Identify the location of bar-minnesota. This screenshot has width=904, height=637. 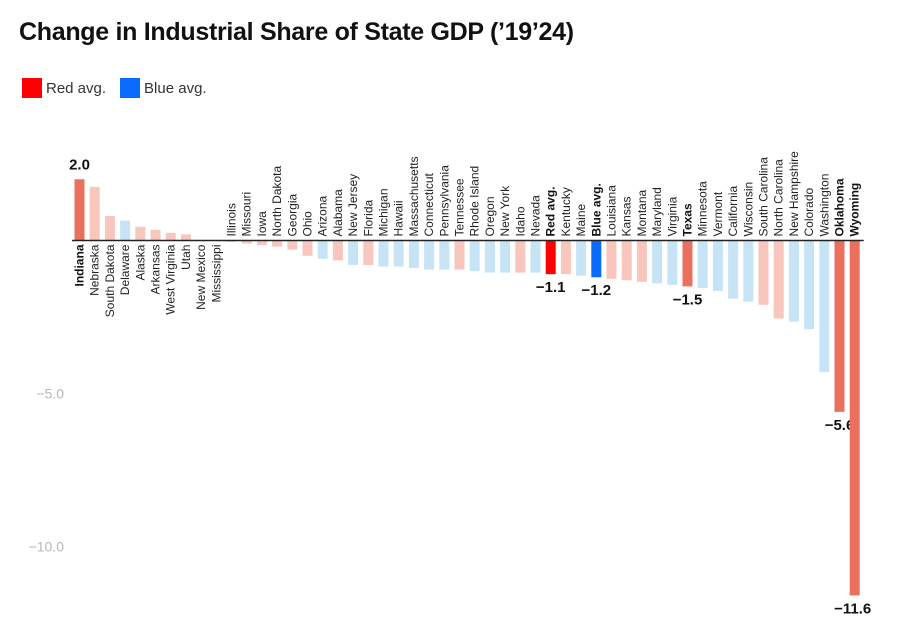
(702, 264).